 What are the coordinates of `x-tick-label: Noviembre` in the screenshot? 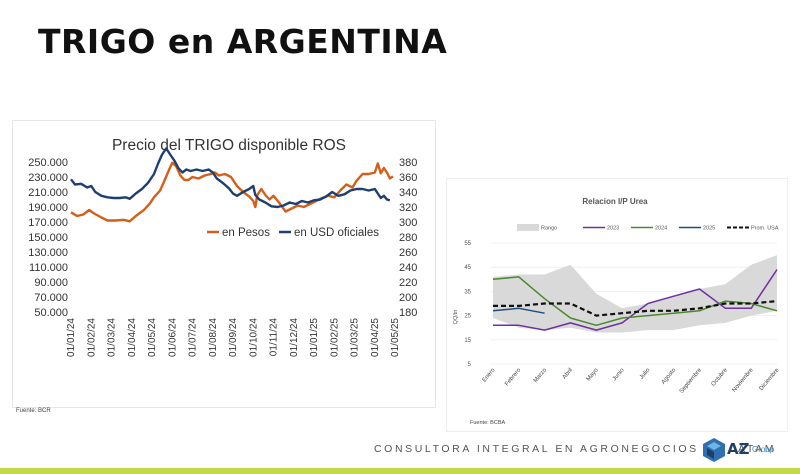 It's located at (743, 380).